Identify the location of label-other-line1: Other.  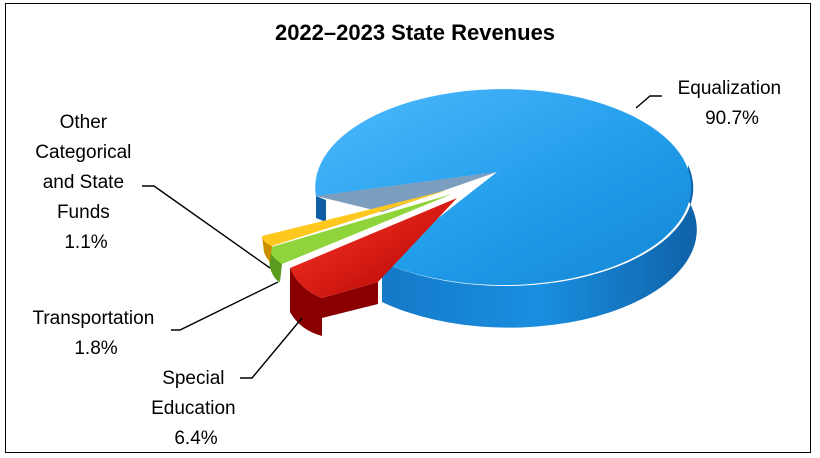
(84, 122).